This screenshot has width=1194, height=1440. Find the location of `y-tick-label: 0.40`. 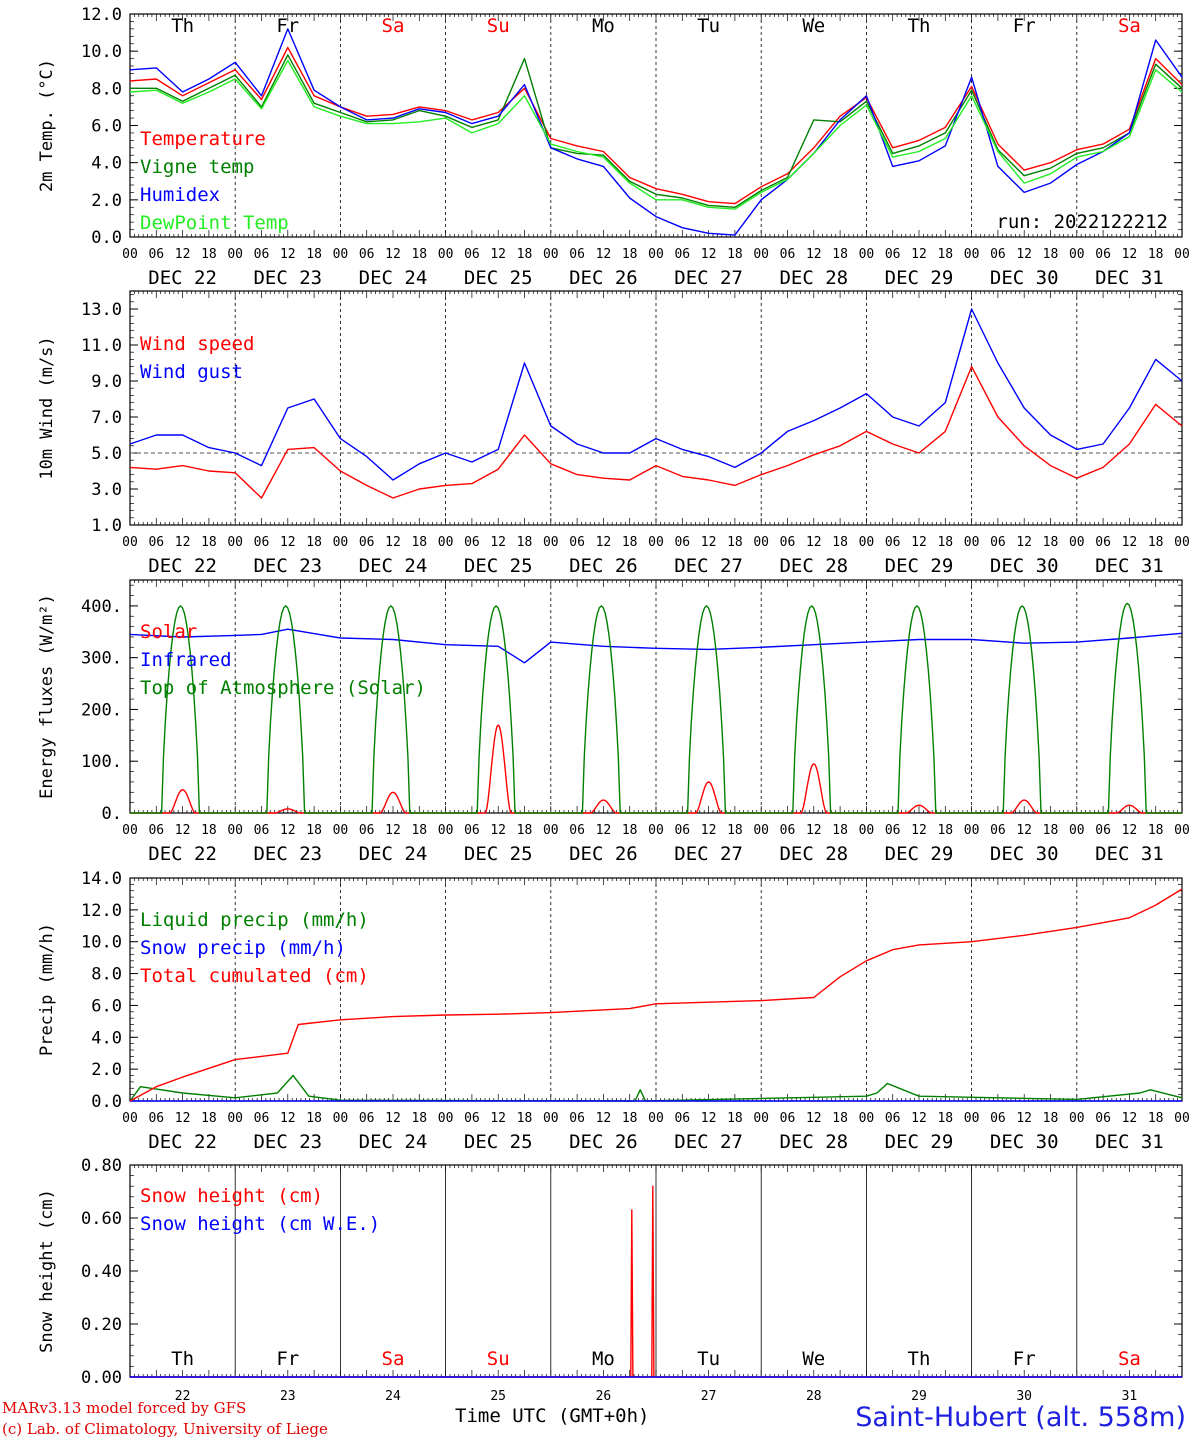

y-tick-label: 0.40 is located at coordinates (101, 1272).